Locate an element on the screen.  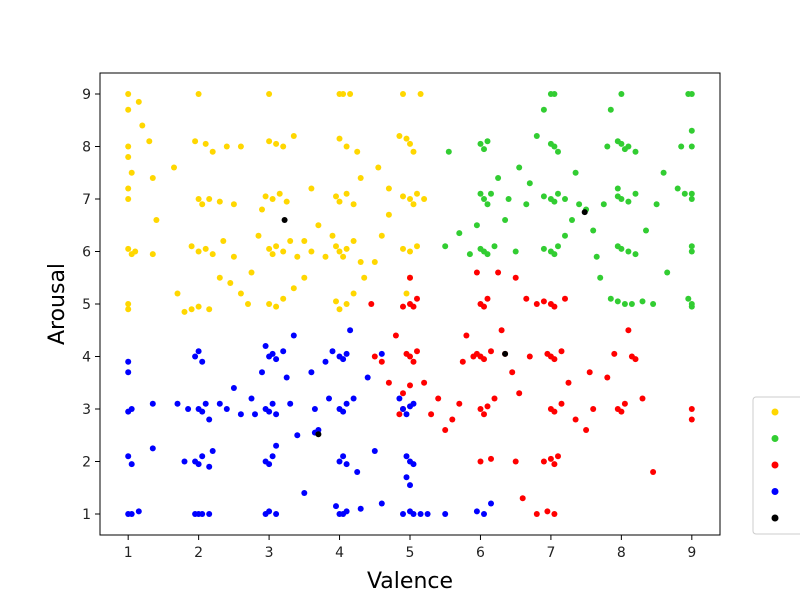
y-tick-label-7: 7 is located at coordinates (86, 200).